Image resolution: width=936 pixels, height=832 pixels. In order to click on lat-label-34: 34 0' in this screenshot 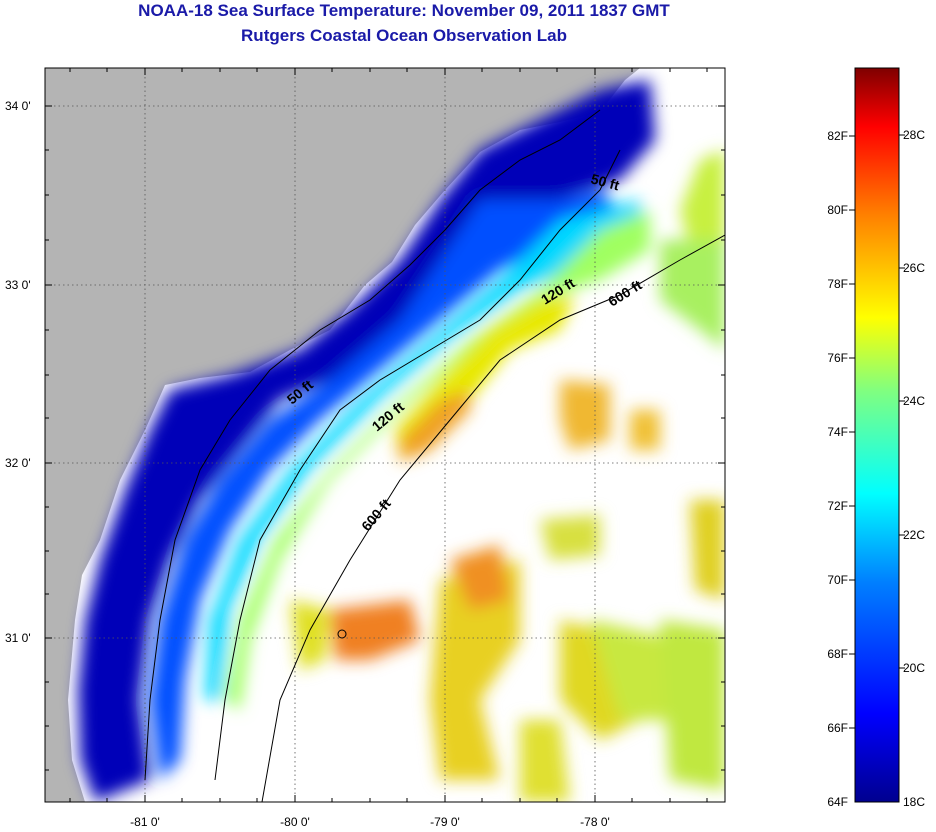, I will do `click(18, 106)`.